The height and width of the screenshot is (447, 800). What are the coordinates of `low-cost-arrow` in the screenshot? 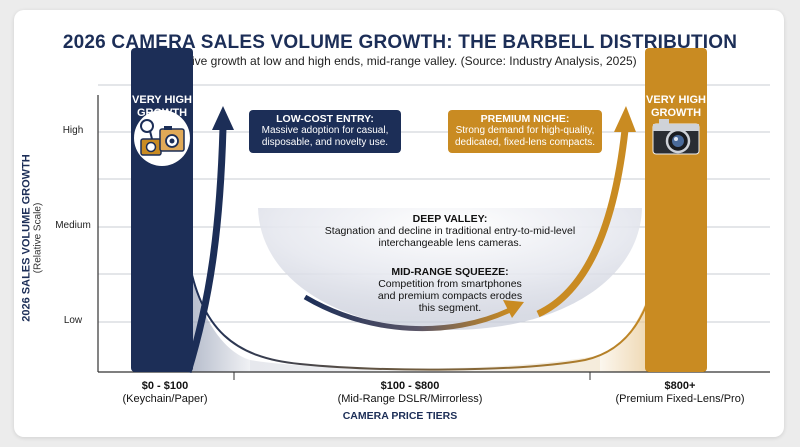 It's located at (205, 250).